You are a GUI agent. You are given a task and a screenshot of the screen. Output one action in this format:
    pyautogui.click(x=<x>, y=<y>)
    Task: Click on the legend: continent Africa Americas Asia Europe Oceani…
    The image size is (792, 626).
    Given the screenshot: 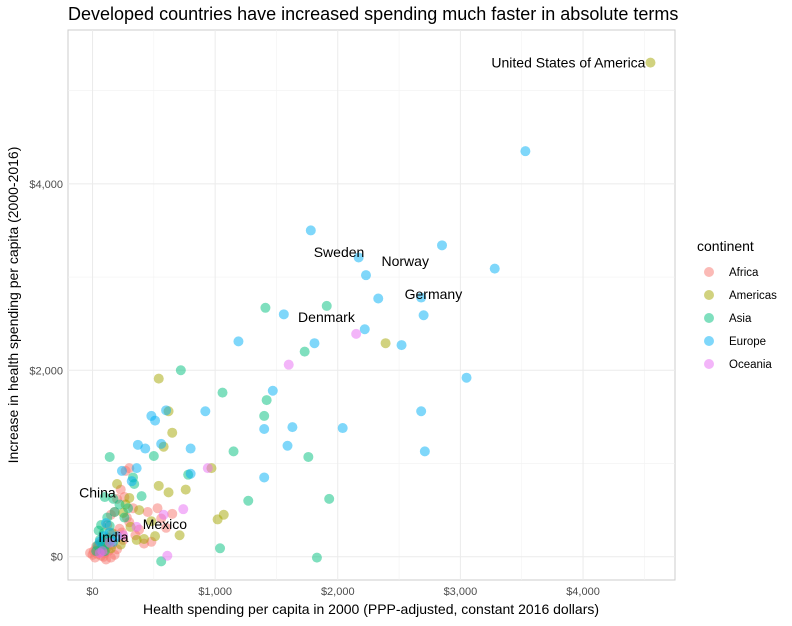 What is the action you would take?
    pyautogui.click(x=737, y=304)
    